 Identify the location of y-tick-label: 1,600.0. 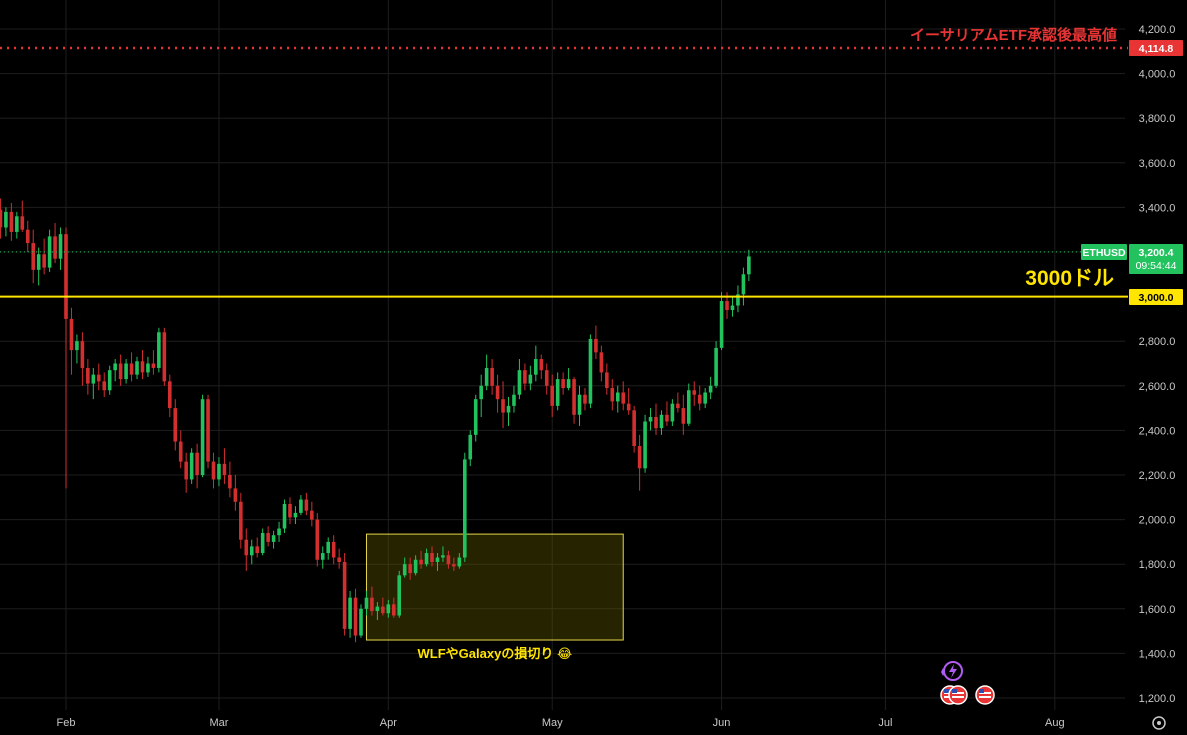
(1157, 610).